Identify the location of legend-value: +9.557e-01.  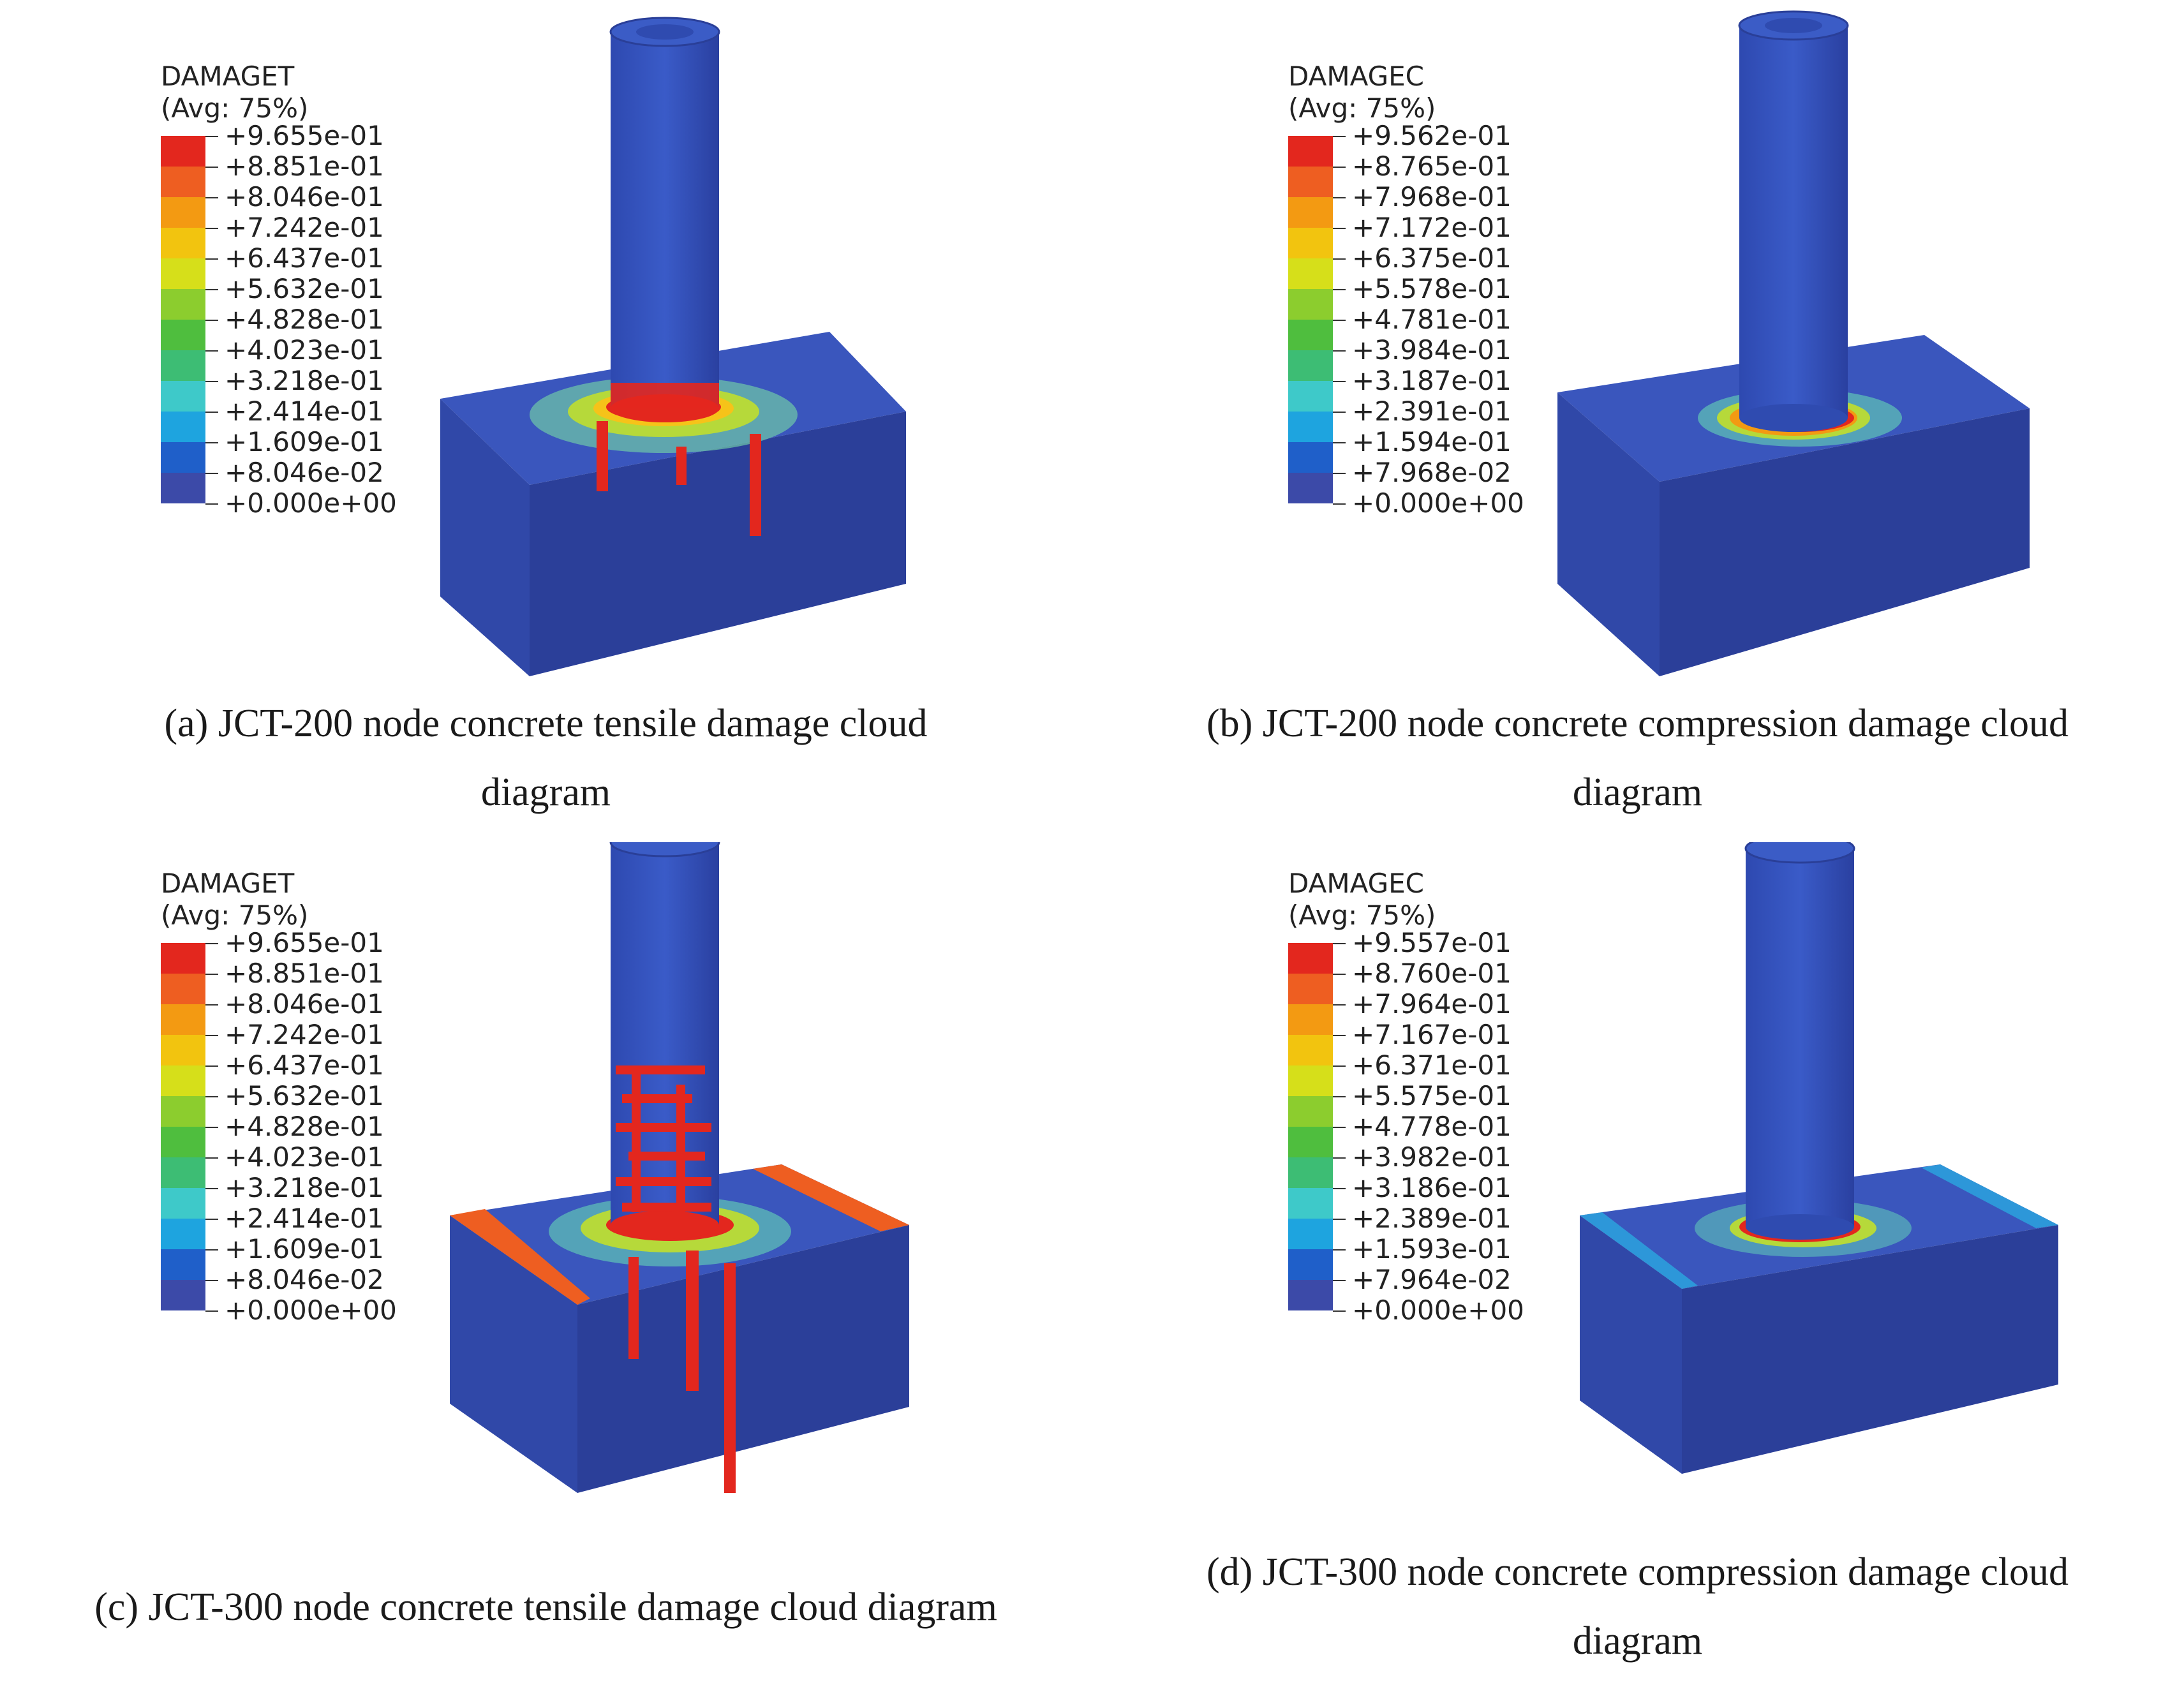
(1432, 942).